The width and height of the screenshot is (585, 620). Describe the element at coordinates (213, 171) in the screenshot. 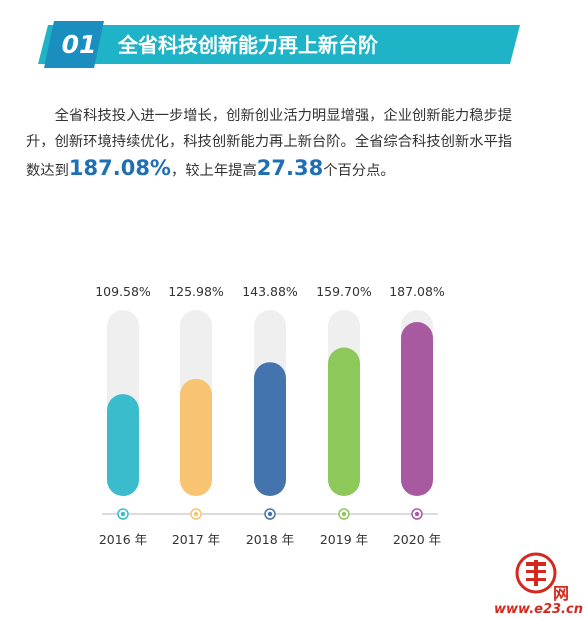

I see `intro-text-2: ，较上年提高` at that location.